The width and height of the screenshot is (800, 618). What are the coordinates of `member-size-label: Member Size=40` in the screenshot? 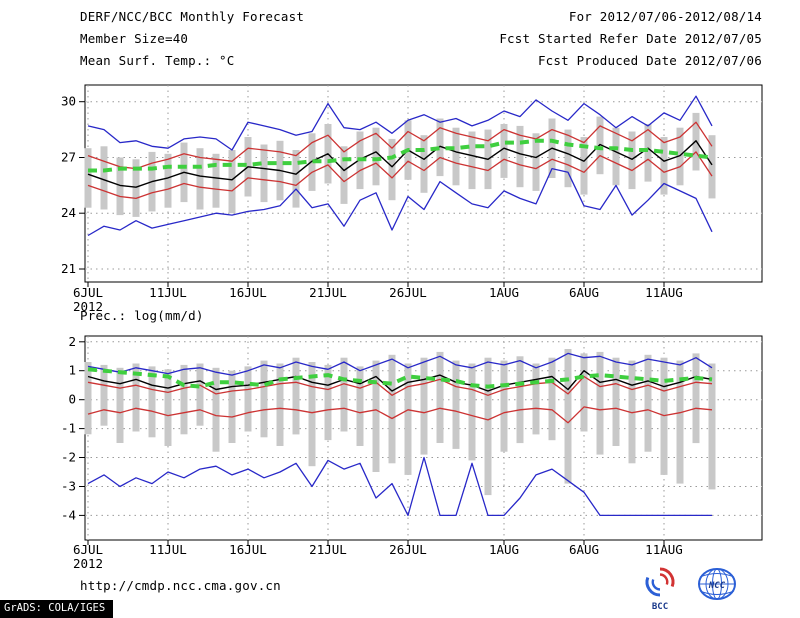 It's located at (134, 38).